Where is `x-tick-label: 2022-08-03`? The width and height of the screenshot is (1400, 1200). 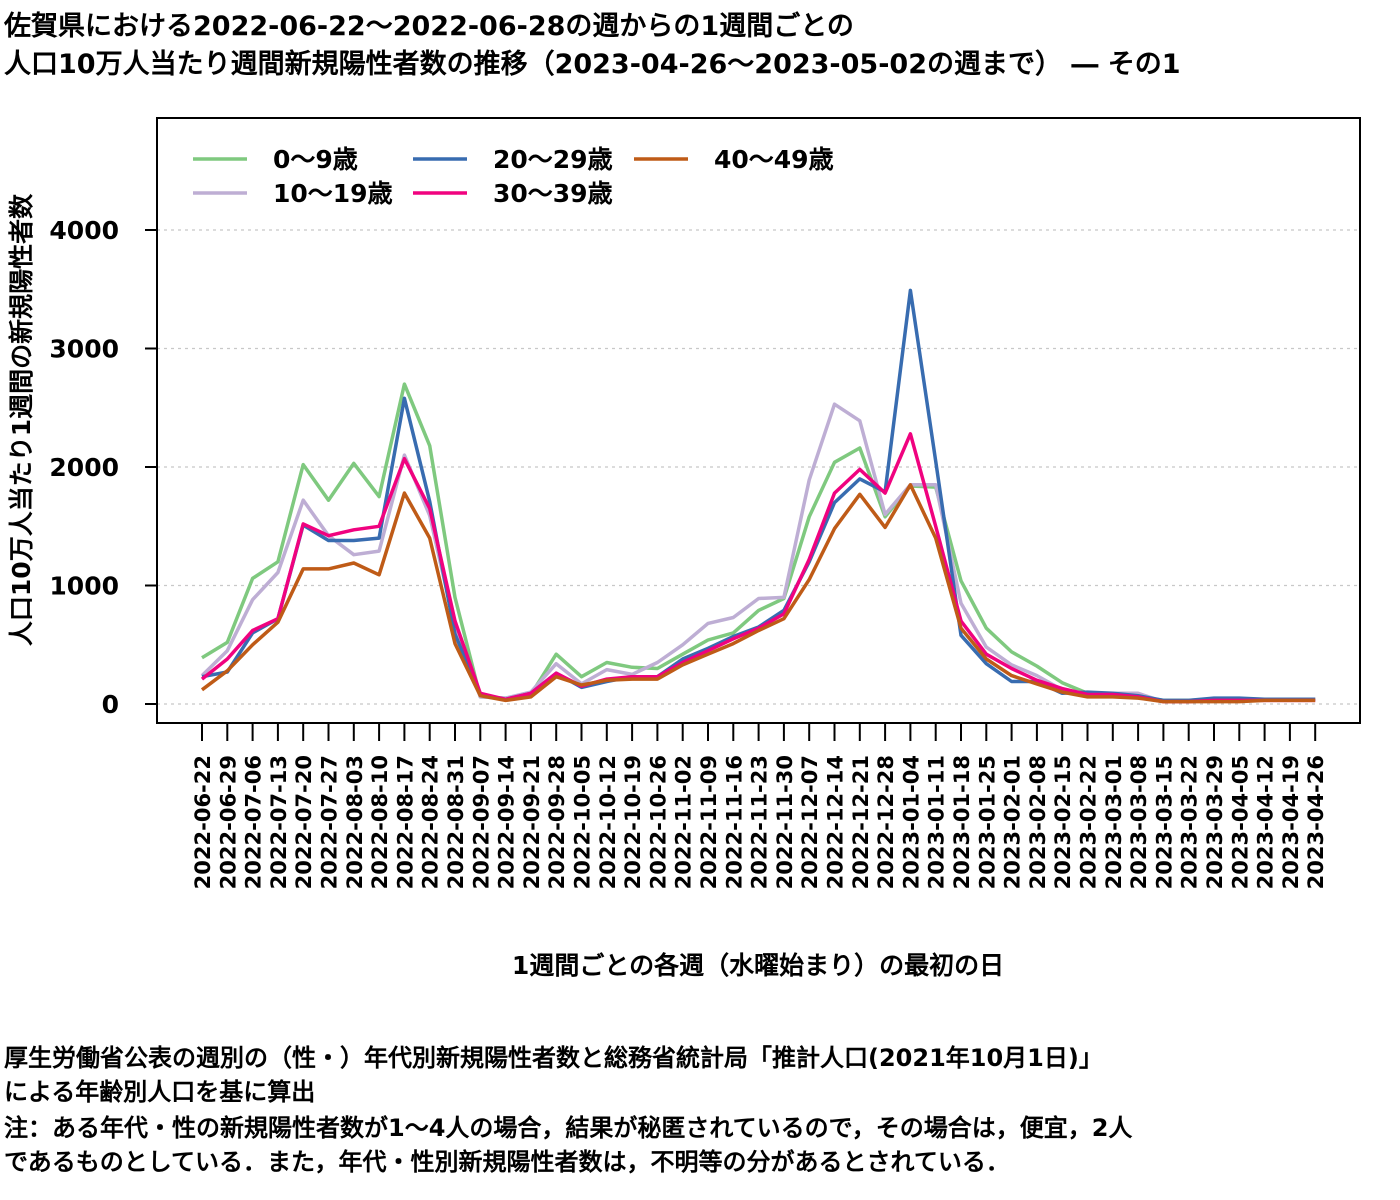
x-tick-label: 2022-08-03 is located at coordinates (355, 822).